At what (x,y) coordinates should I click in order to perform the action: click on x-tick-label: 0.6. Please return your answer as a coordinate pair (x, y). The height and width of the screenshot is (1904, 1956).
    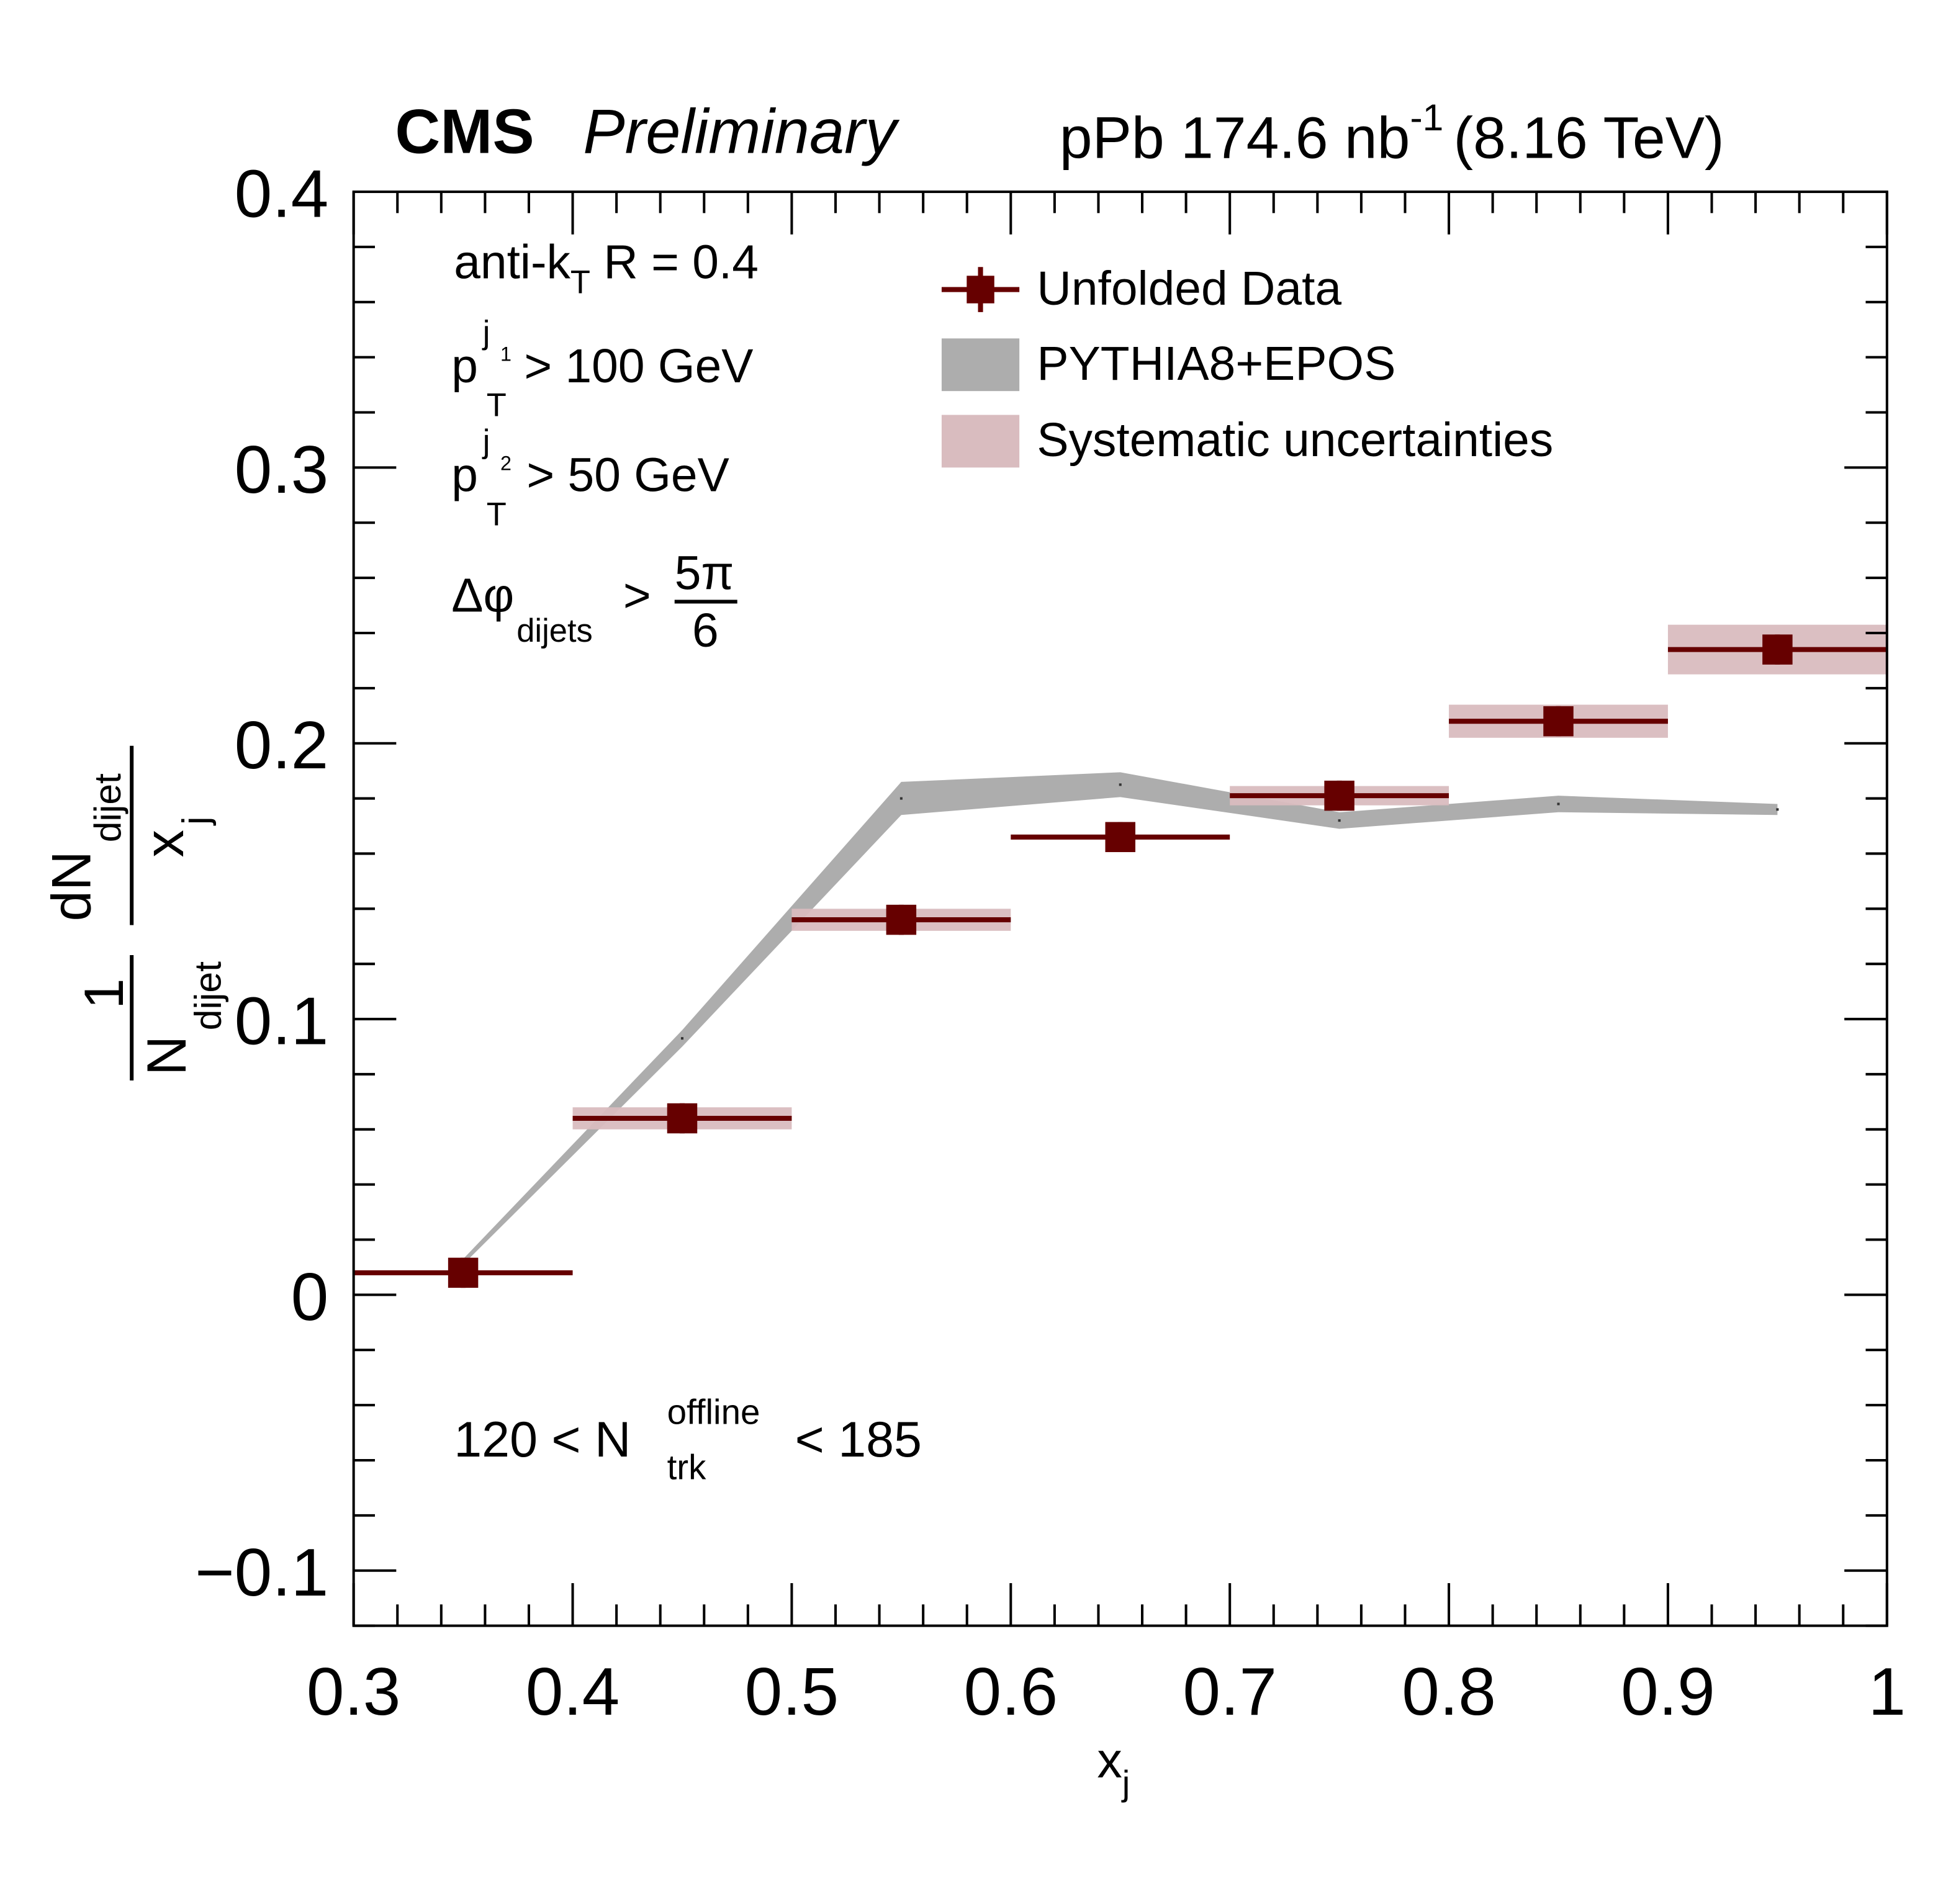
    Looking at the image, I should click on (1011, 1692).